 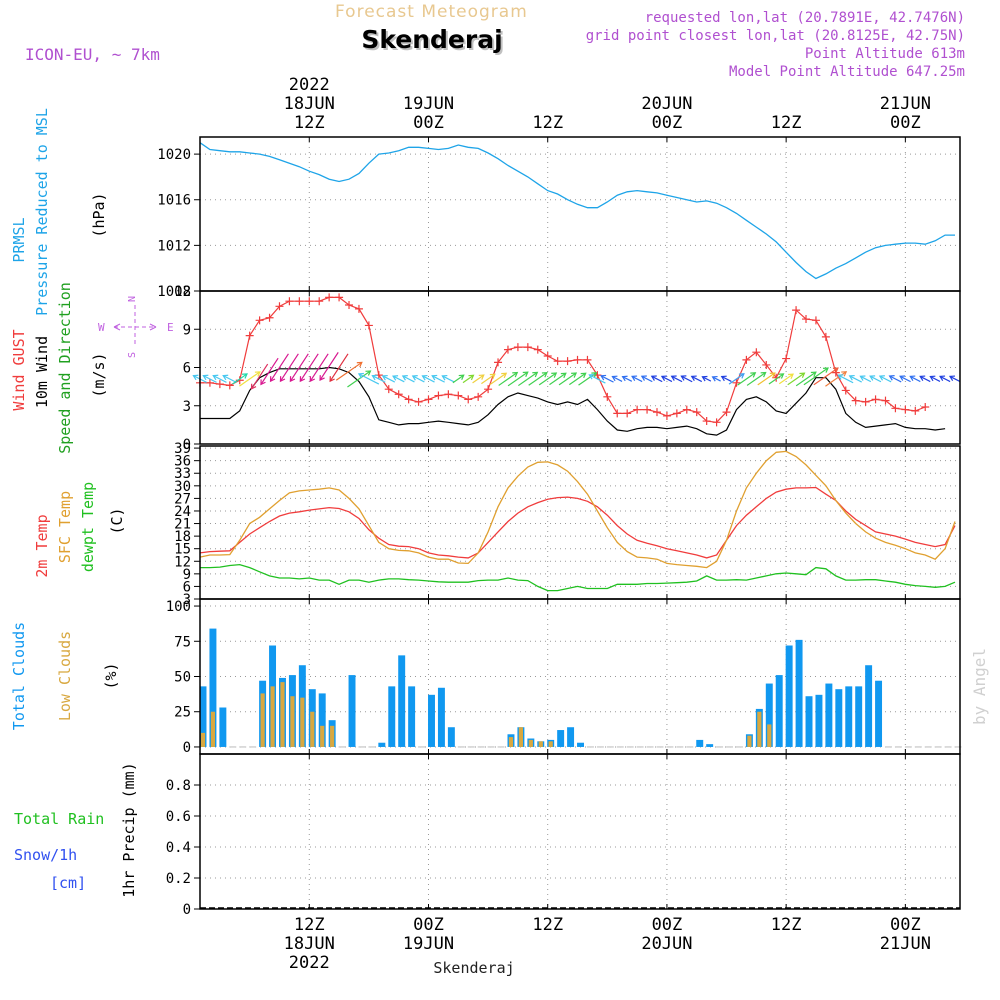 What do you see at coordinates (182, 474) in the screenshot?
I see `y-tick-label: 33` at bounding box center [182, 474].